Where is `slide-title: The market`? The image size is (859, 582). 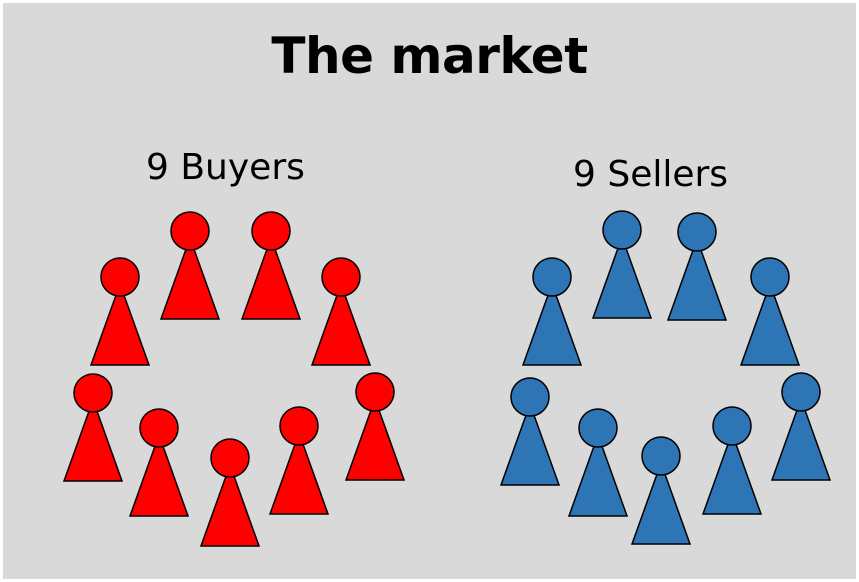
slide-title: The market is located at coordinates (429, 56).